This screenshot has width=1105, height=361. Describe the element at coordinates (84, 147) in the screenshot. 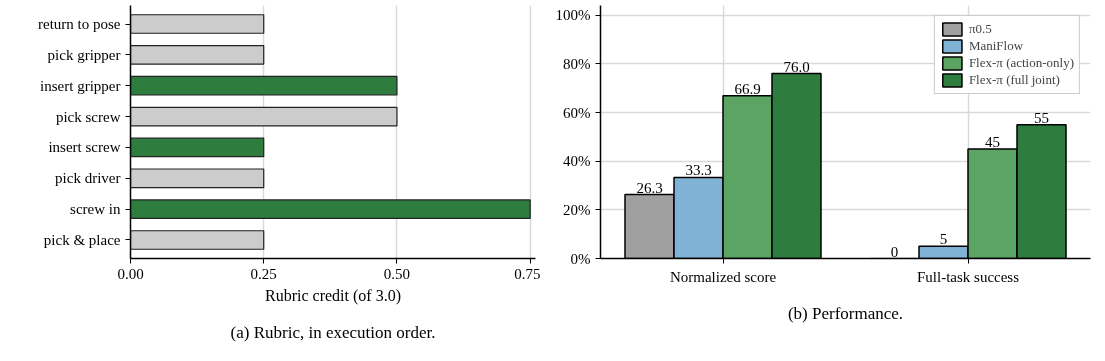

I see `y-tick-label: insert screw` at that location.